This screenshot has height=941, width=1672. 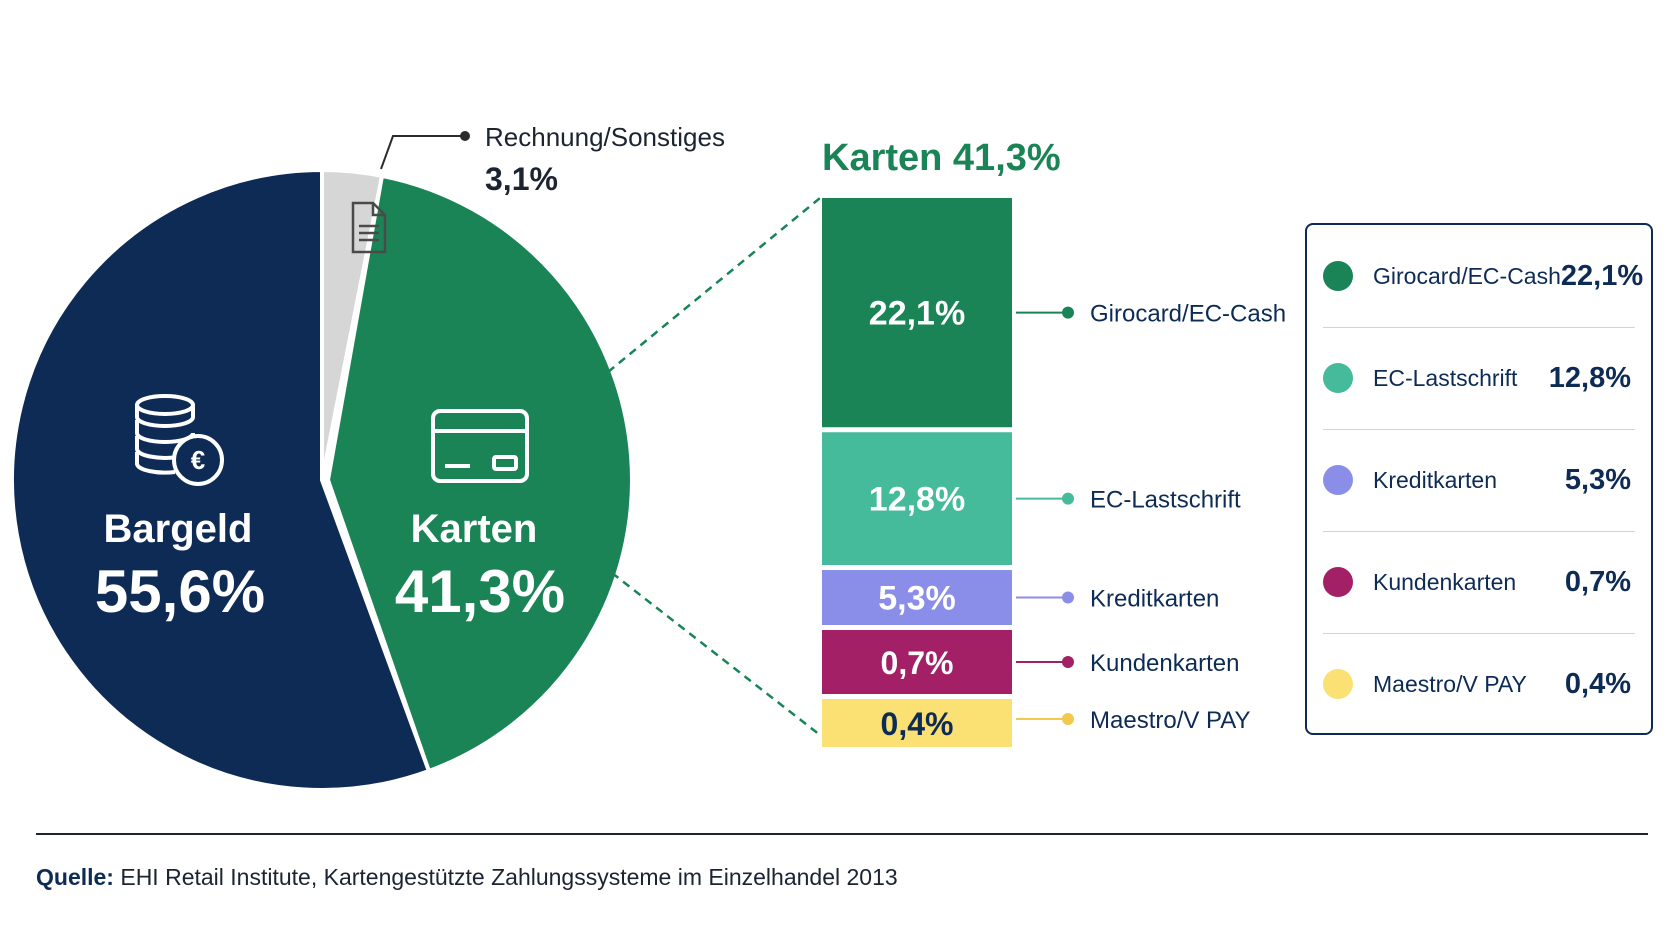 I want to click on bar-category-label-4: Kundenkarten, so click(x=1164, y=663).